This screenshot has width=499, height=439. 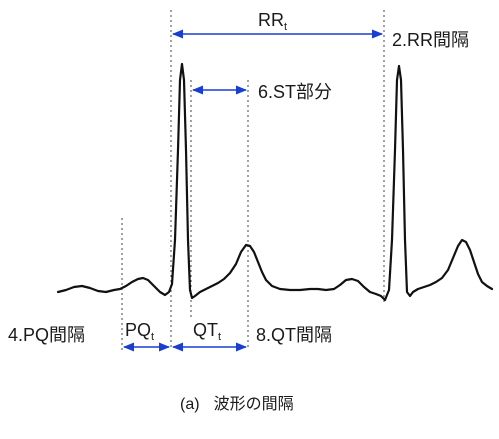 I want to click on rr-interval-label: 2.RR間隔, so click(x=430, y=40).